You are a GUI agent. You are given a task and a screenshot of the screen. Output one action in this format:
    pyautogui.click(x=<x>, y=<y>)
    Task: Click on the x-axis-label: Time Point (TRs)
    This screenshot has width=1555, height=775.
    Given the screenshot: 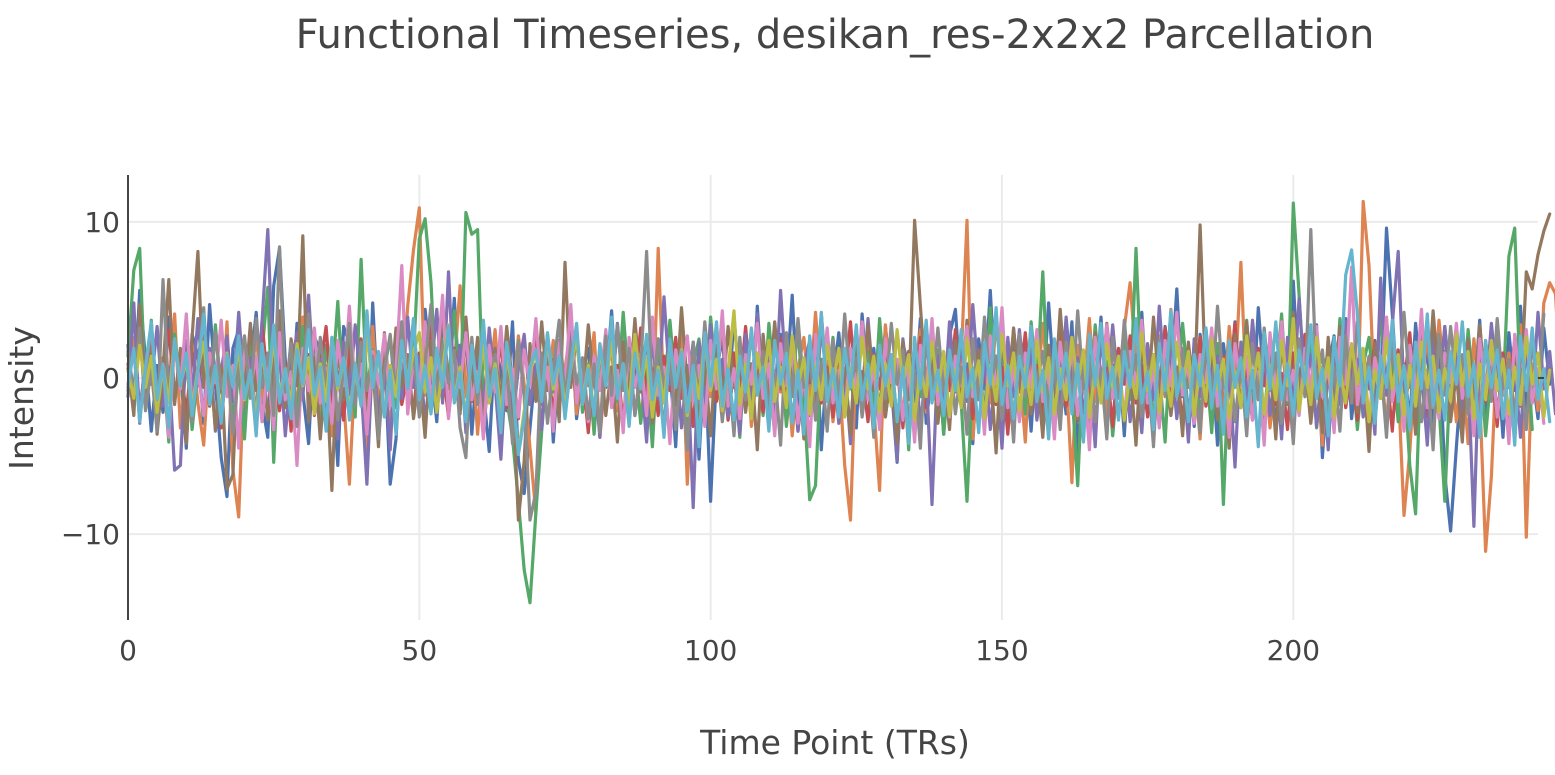 What is the action you would take?
    pyautogui.click(x=834, y=742)
    